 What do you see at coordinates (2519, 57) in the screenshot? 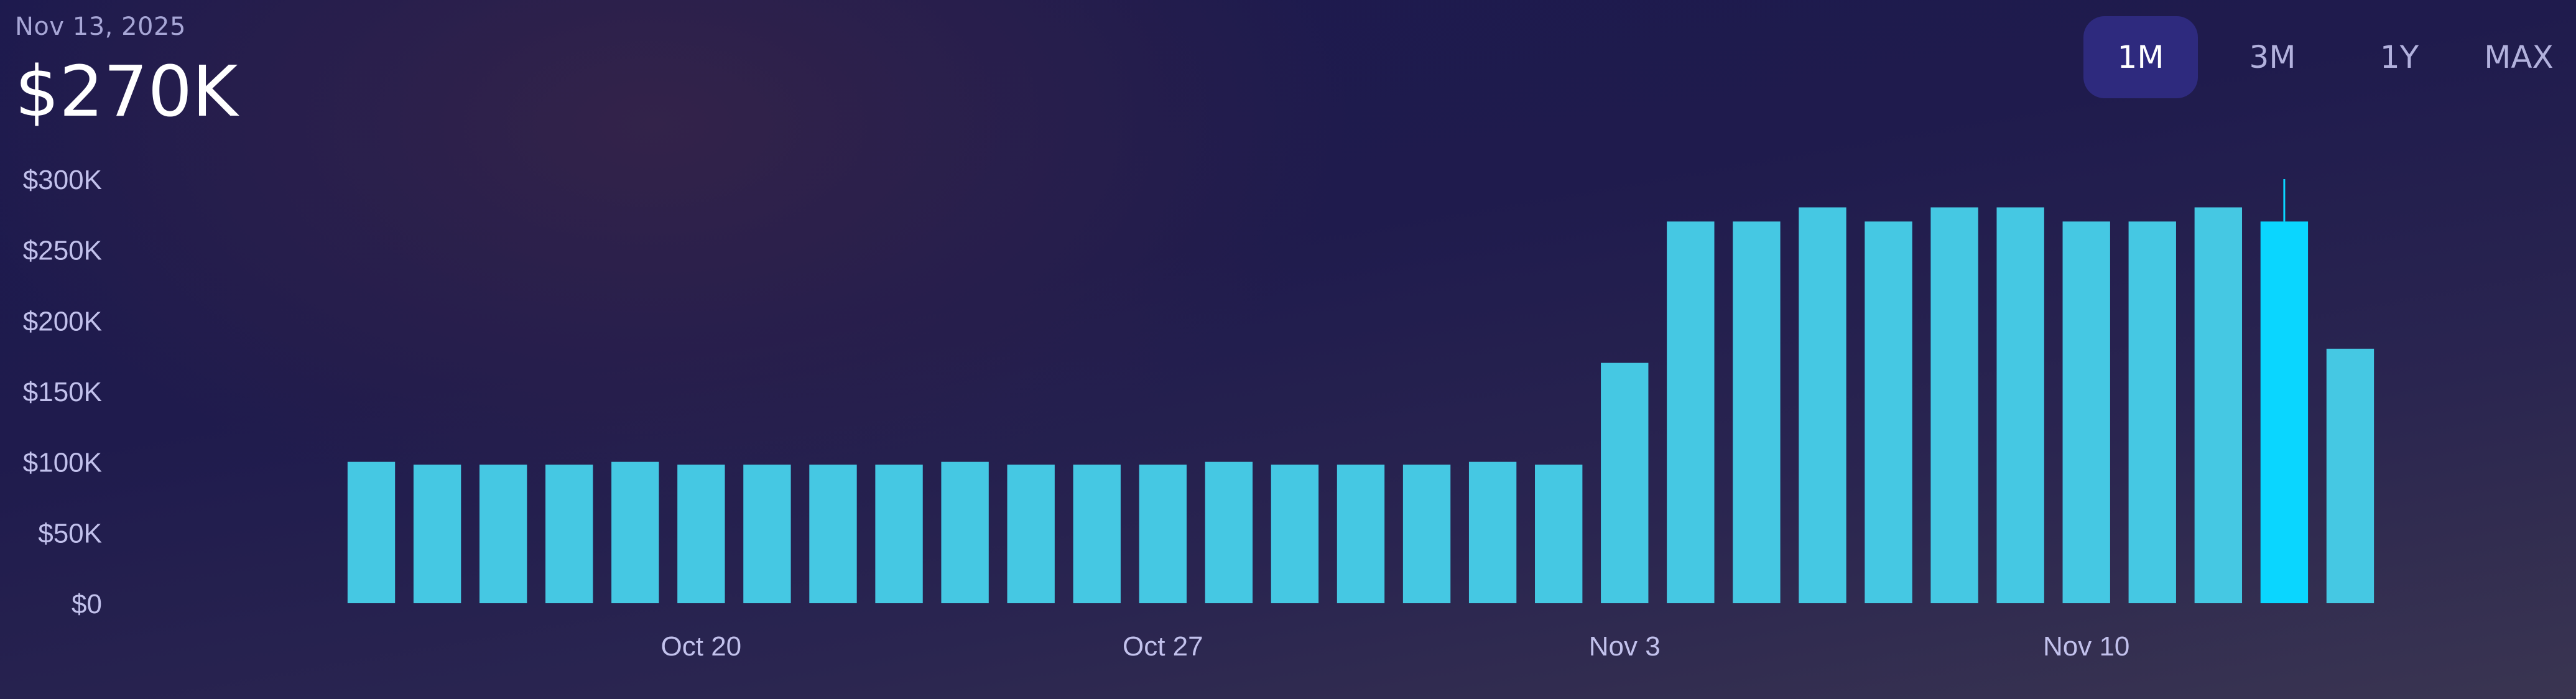
I see `range-tab-max: MAX` at bounding box center [2519, 57].